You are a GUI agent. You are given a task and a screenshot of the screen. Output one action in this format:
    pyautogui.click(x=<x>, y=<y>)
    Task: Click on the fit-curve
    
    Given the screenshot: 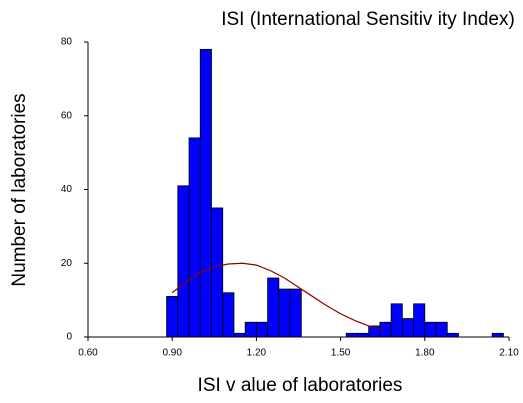 What is the action you would take?
    pyautogui.click(x=277, y=296)
    